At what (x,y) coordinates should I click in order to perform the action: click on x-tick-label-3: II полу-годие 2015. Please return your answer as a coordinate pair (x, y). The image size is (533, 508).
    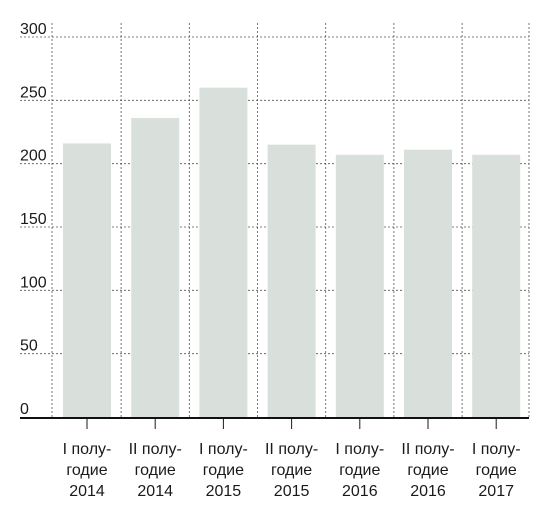
    Looking at the image, I should click on (291, 470).